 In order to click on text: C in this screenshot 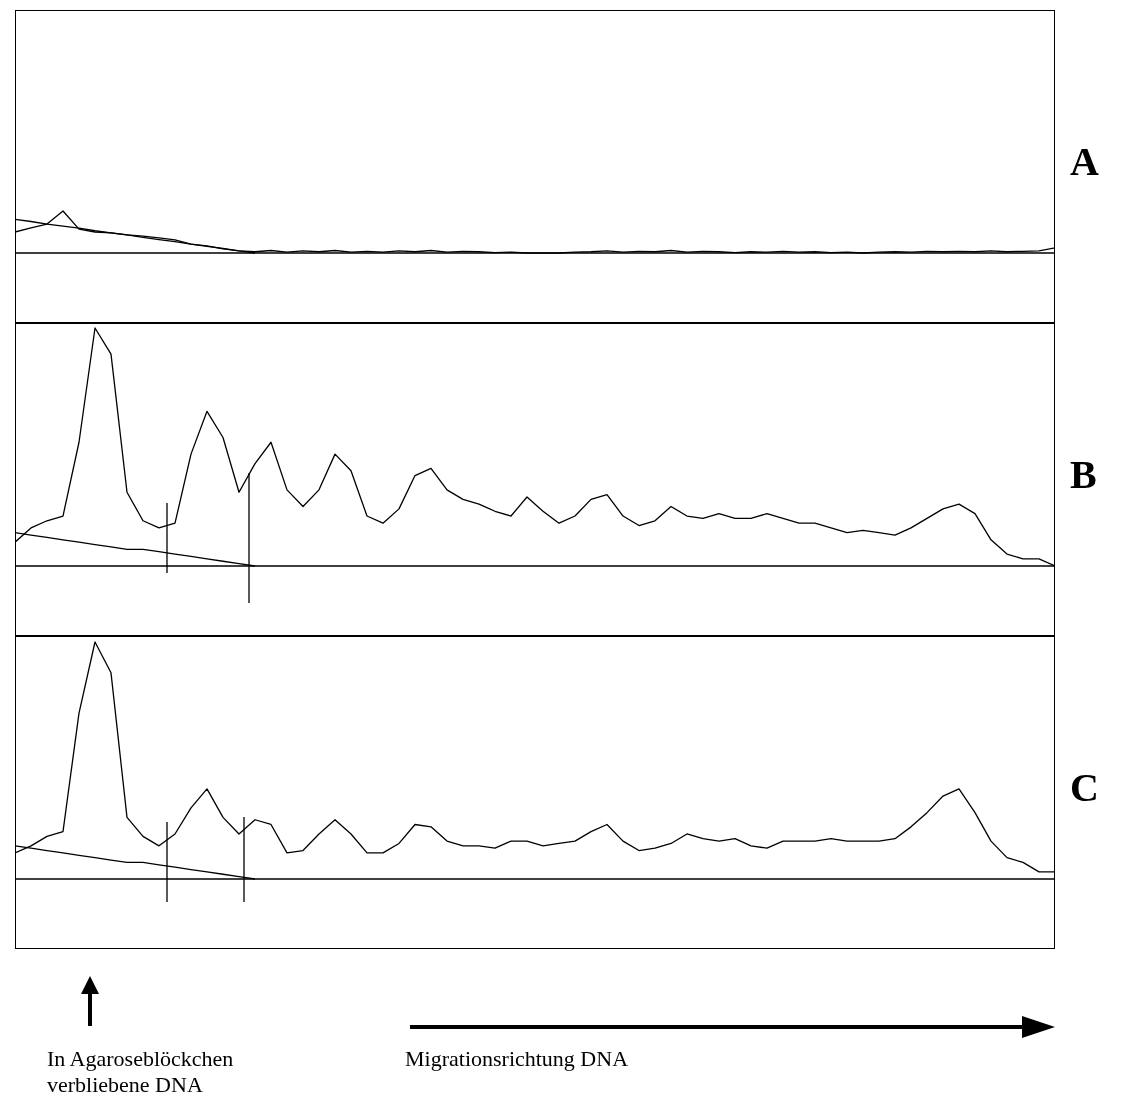, I will do `click(1084, 787)`.